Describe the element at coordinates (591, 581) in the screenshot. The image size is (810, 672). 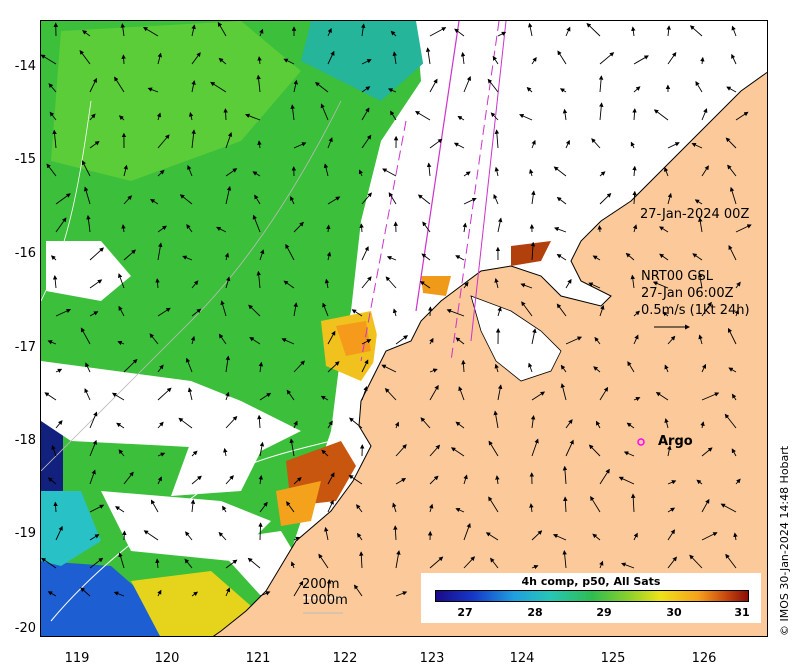
I see `colorbar-title: 4h comp, p50, All Sats` at that location.